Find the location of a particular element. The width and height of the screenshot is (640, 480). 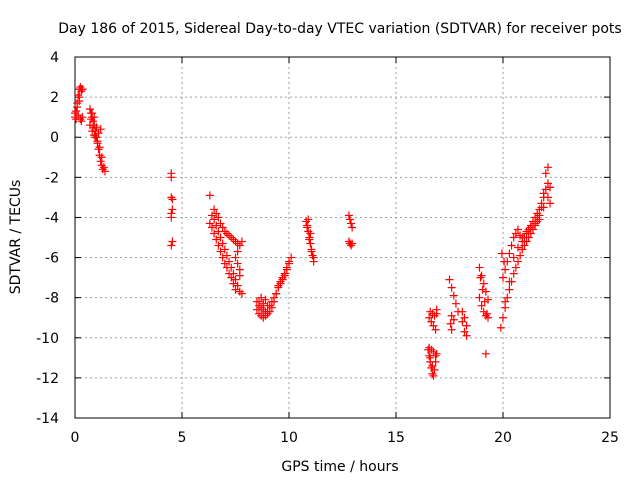

series-arc1 is located at coordinates (79, 104).